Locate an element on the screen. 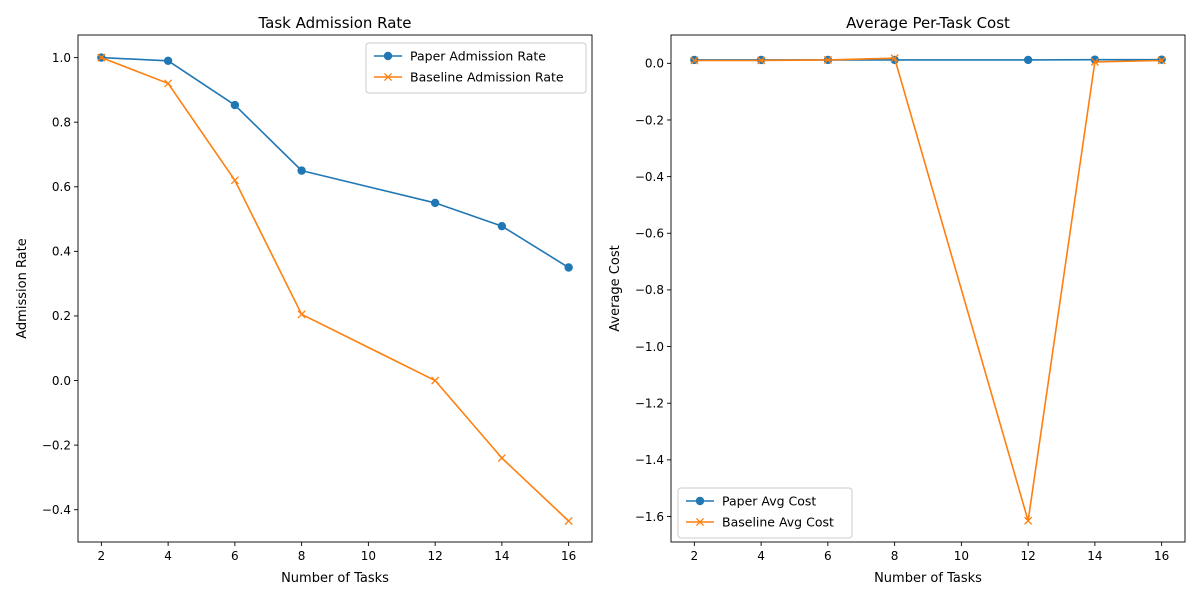  chart-title-2: Average Per-Task Cost is located at coordinates (928, 23).